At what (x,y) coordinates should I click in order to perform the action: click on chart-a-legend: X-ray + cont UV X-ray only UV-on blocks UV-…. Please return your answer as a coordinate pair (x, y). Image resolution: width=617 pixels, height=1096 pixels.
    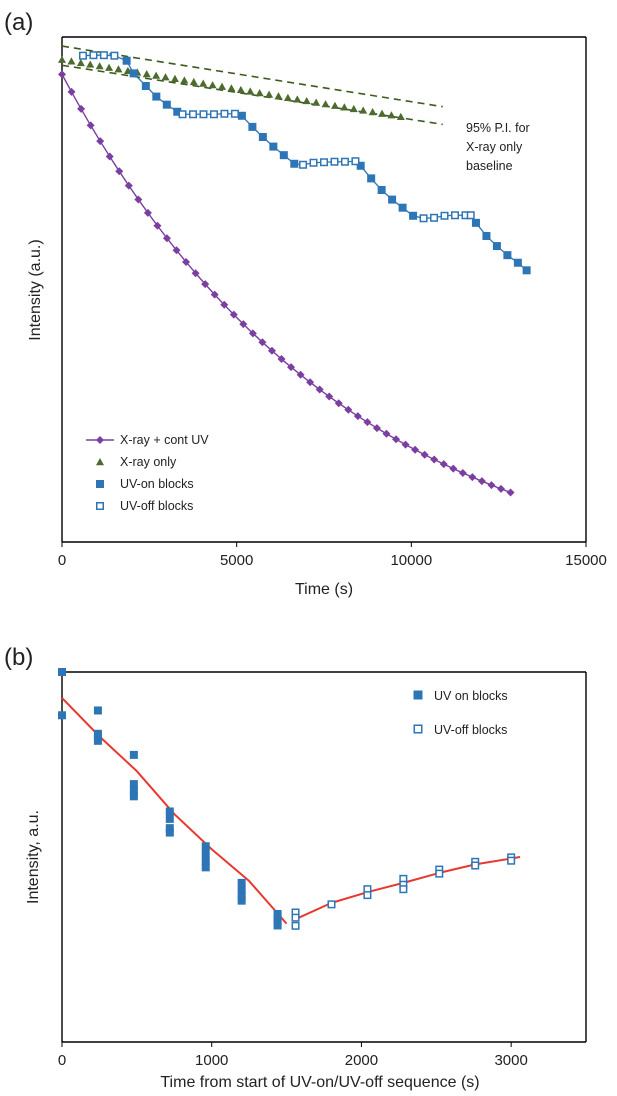
    Looking at the image, I should click on (147, 473).